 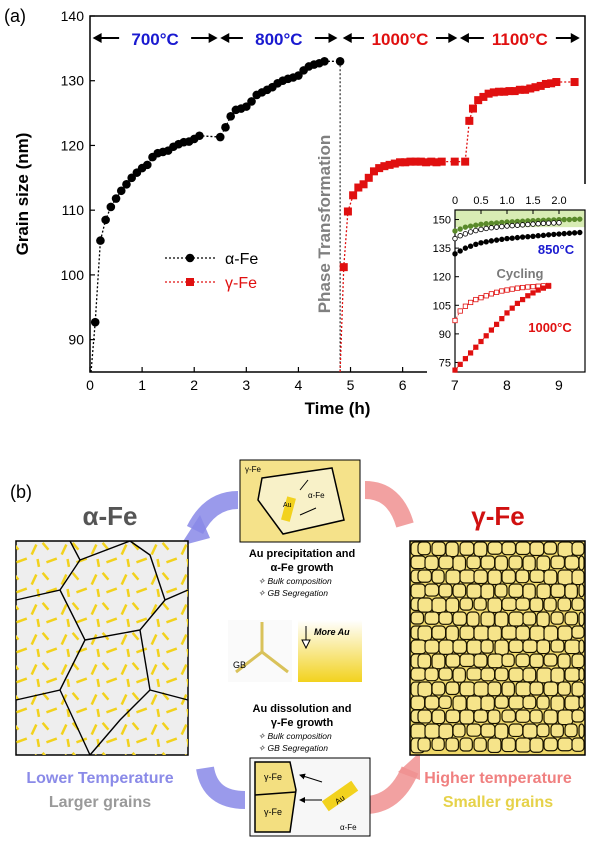 I want to click on lower-temperature-label: Lower Temperature, so click(x=99, y=778).